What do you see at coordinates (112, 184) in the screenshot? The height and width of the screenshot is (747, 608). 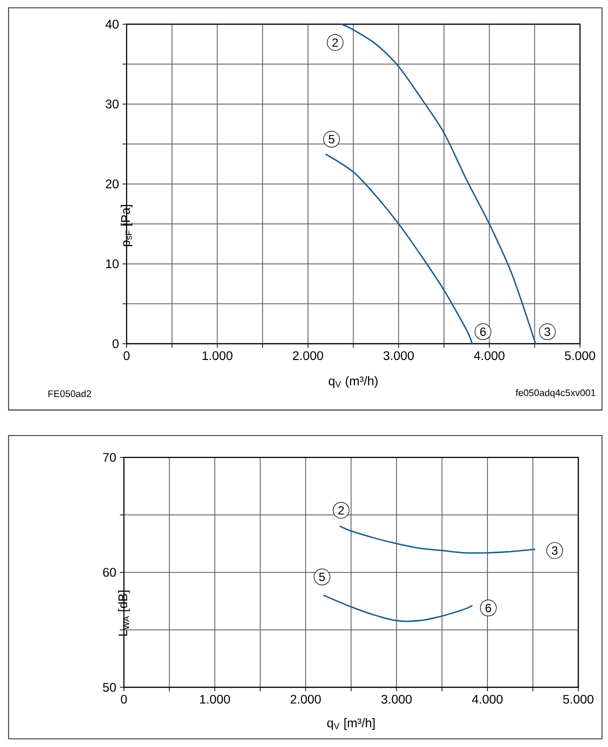 I see `y-tick-label: 20` at bounding box center [112, 184].